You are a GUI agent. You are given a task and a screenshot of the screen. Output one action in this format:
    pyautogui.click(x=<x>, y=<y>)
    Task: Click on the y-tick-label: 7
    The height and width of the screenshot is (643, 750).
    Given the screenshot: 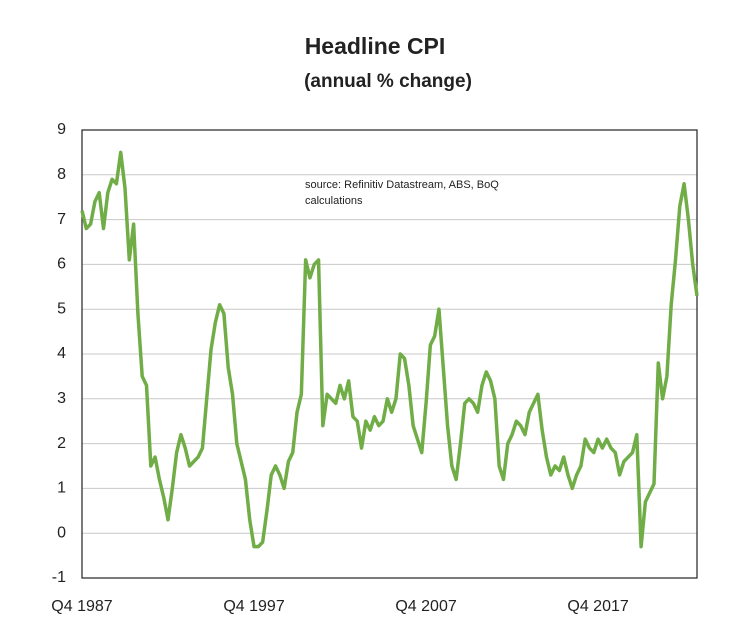 What is the action you would take?
    pyautogui.click(x=61, y=219)
    